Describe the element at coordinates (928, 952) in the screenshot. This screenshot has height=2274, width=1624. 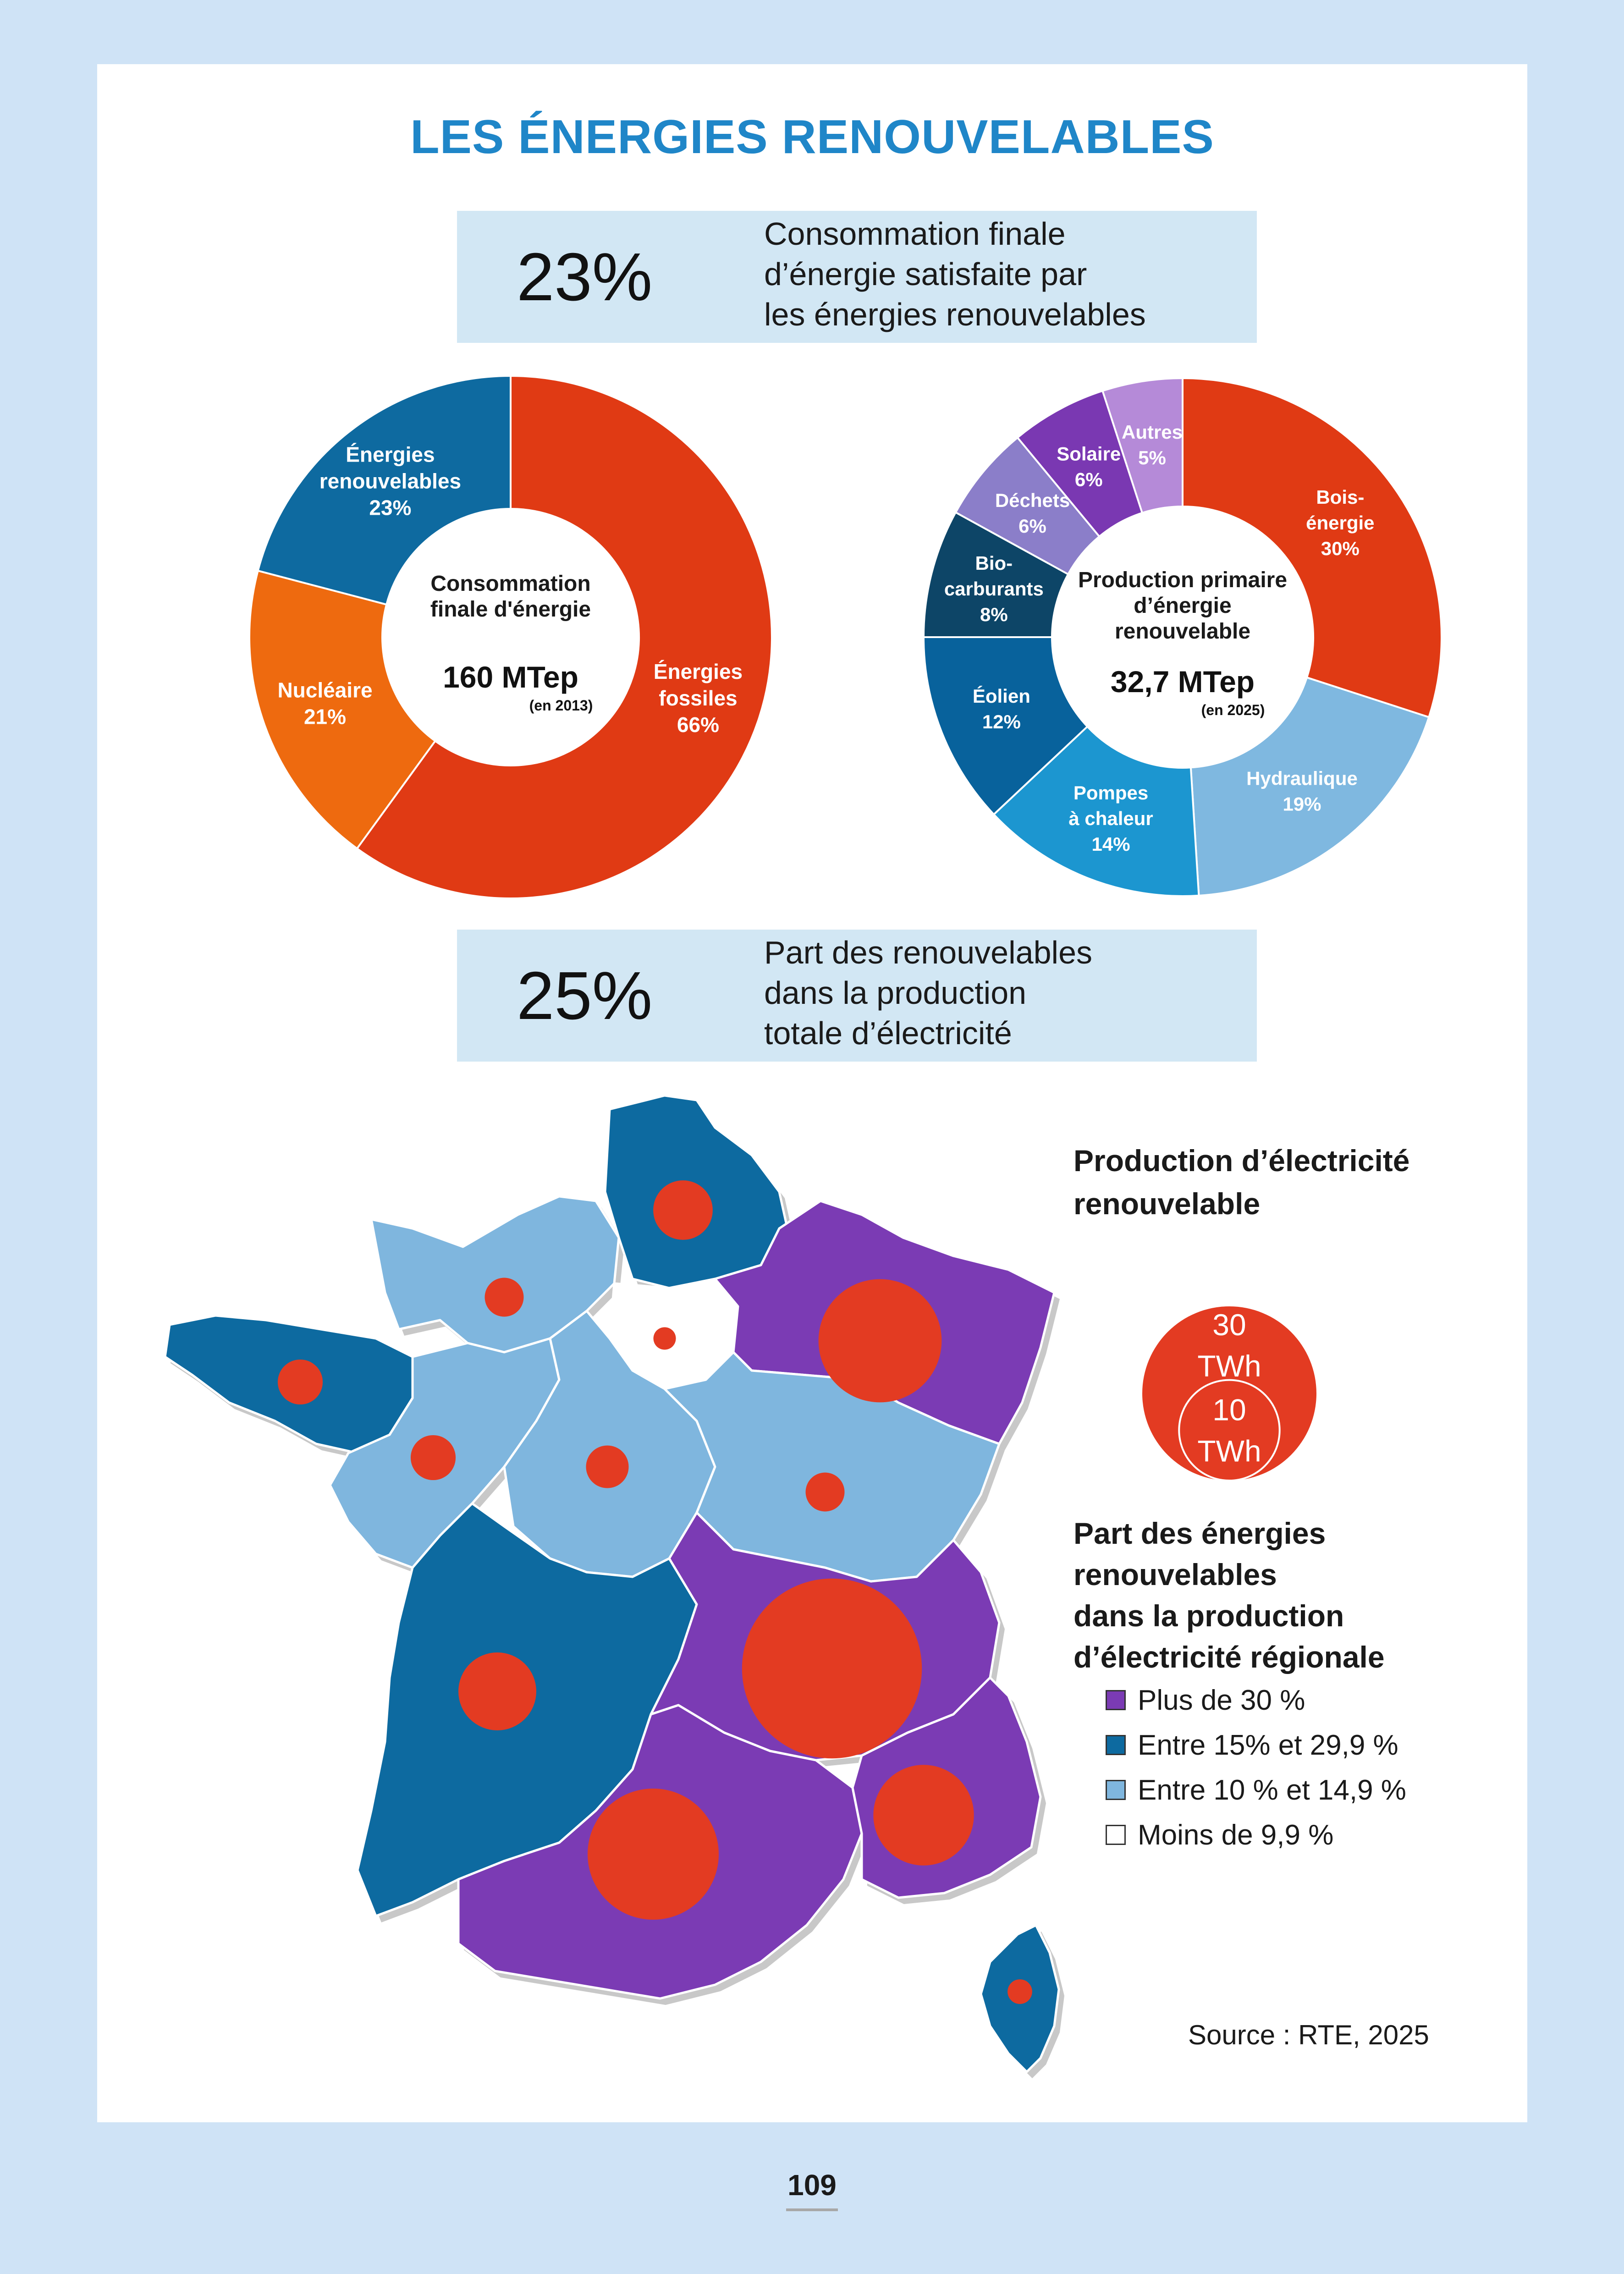
I see `stat-line: Part des renouvelables` at that location.